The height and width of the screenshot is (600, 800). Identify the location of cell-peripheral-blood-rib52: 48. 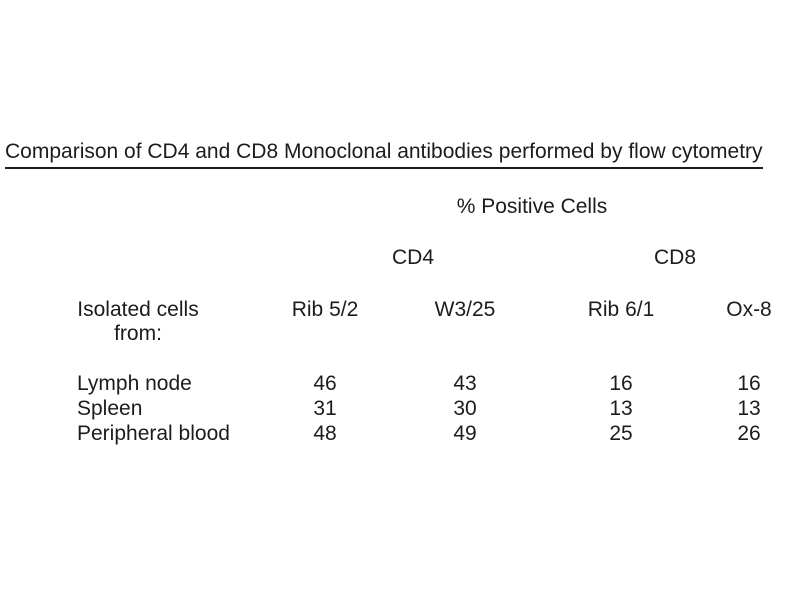
(325, 433).